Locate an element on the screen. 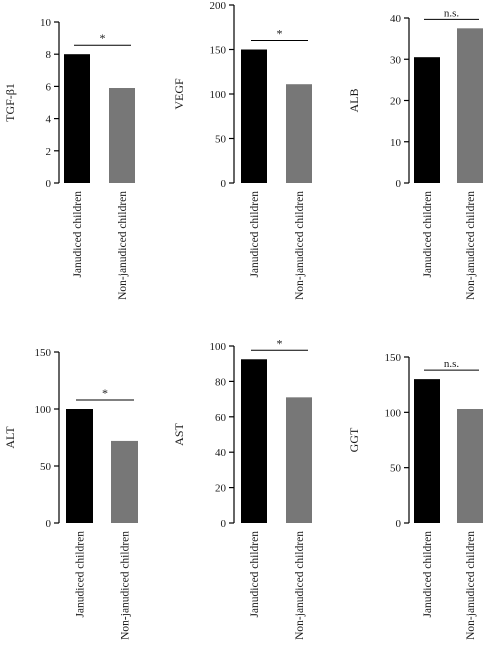  y-axis-label: TGF-β1 is located at coordinates (10, 102).